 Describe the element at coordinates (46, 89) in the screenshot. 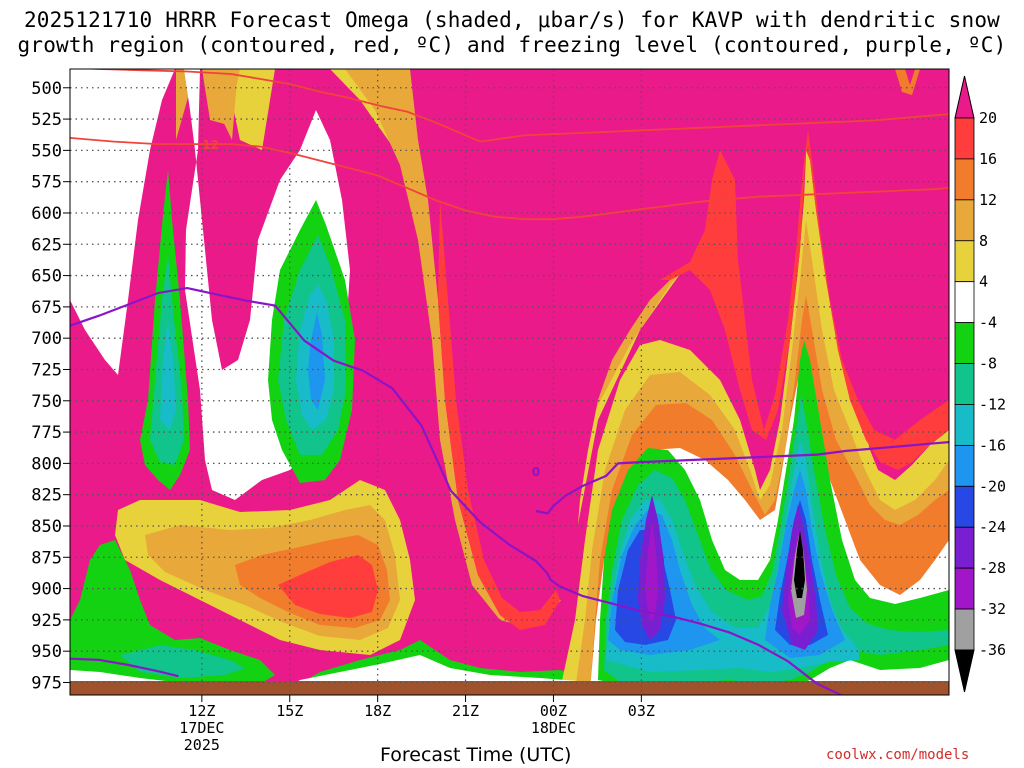

I see `y-tick-label: 500` at that location.